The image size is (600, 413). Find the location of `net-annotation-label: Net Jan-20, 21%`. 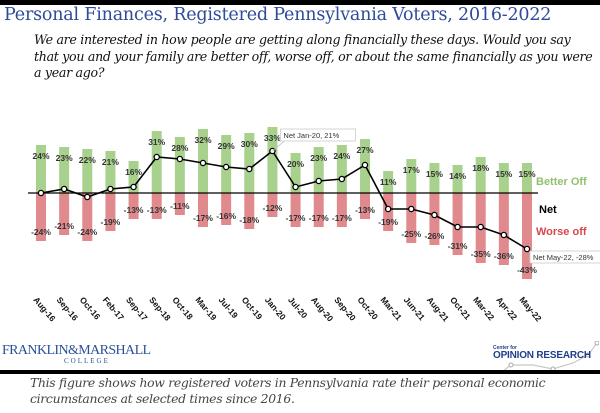

net-annotation-label: Net Jan-20, 21% is located at coordinates (311, 135).